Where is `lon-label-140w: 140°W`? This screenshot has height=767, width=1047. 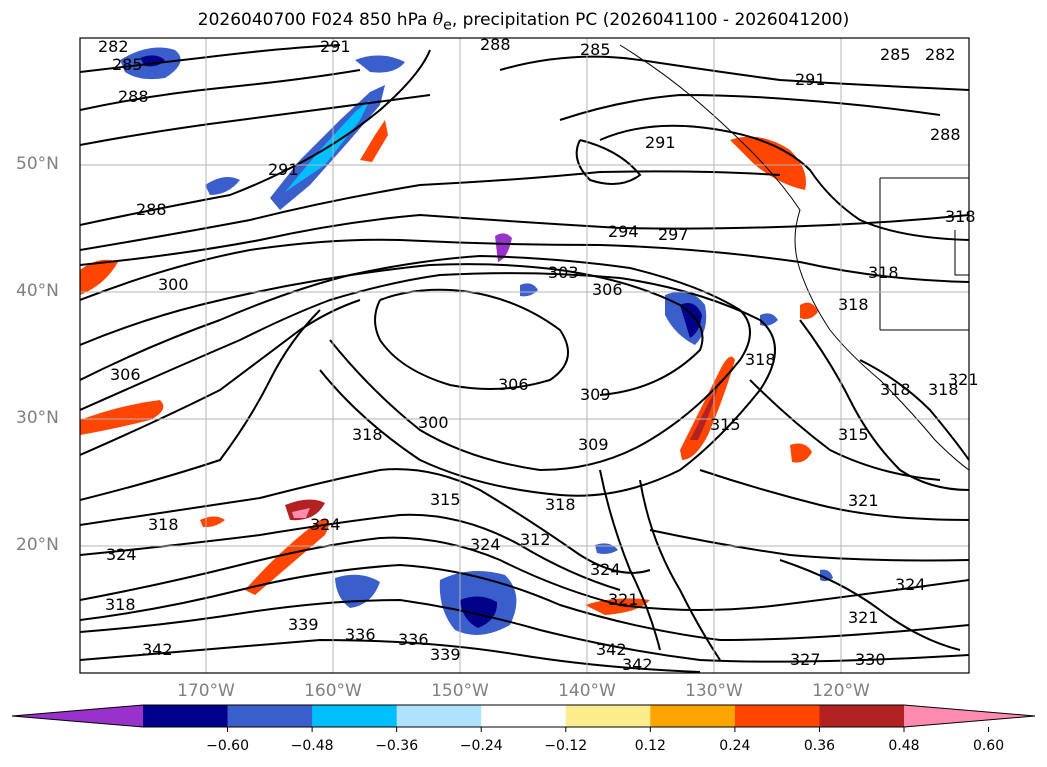
lon-label-140w: 140°W is located at coordinates (587, 691).